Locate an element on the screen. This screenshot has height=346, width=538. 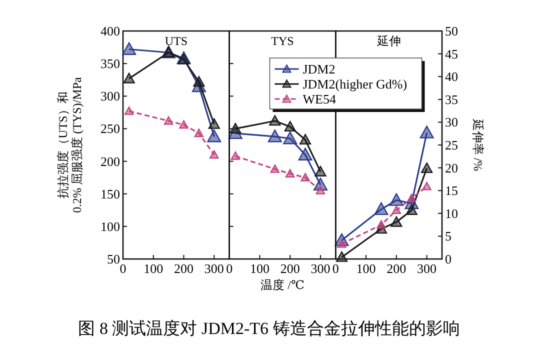
legend-label: JDM2 is located at coordinates (319, 69).